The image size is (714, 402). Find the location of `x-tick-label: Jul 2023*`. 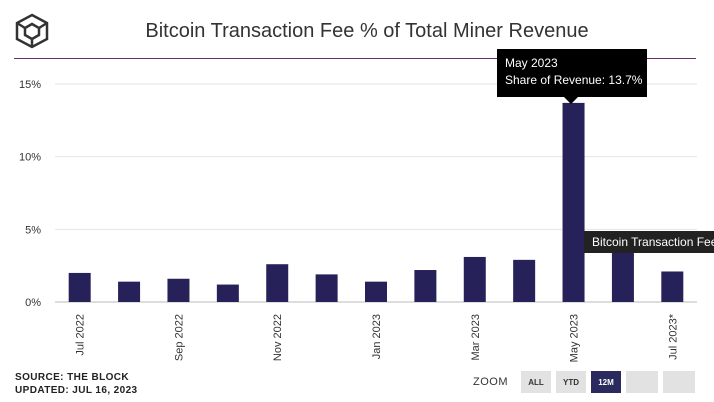

x-tick-label: Jul 2023* is located at coordinates (673, 336).